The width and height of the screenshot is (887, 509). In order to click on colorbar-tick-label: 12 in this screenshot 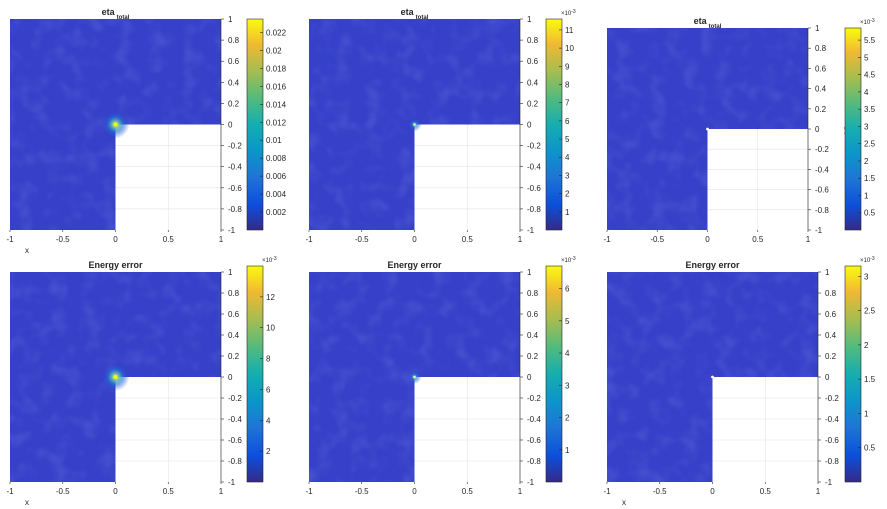, I will do `click(270, 297)`.